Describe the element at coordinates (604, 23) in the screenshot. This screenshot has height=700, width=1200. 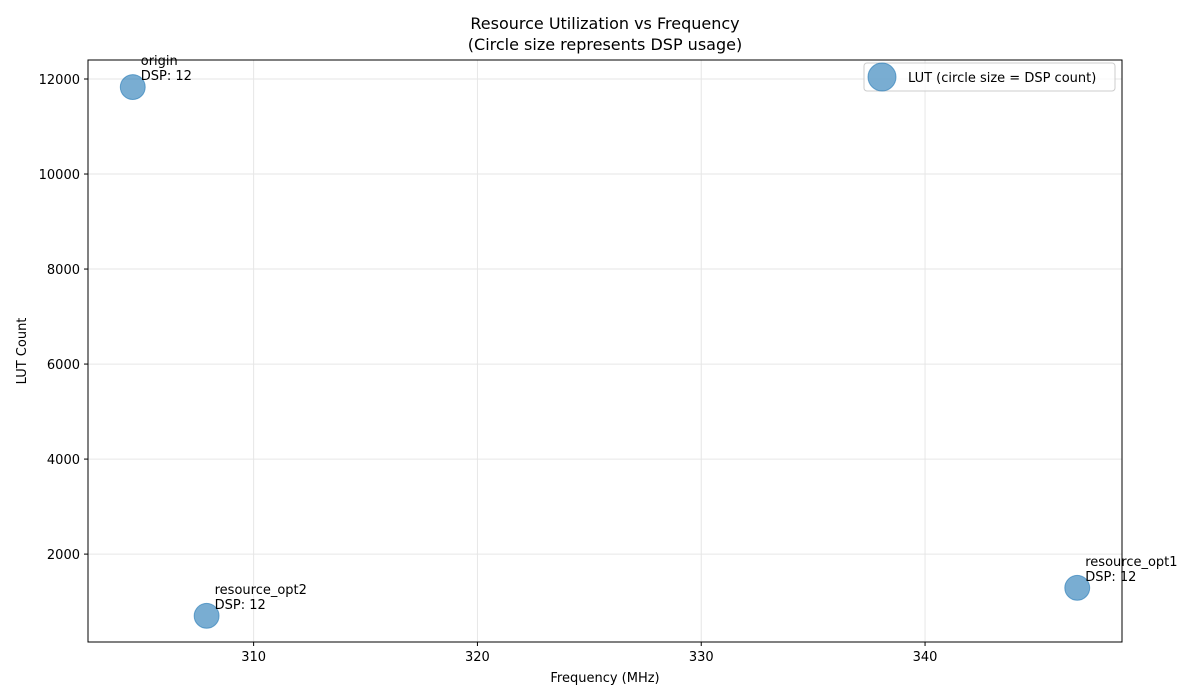
I see `chart-title: Resource Utilization vs Frequency` at that location.